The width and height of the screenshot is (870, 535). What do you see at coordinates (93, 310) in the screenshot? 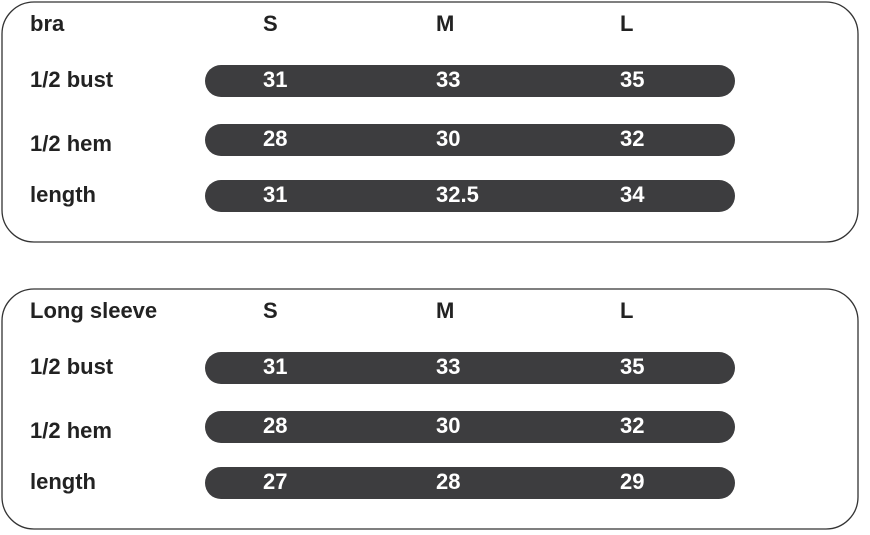
I see `table-title: Long sleeve` at bounding box center [93, 310].